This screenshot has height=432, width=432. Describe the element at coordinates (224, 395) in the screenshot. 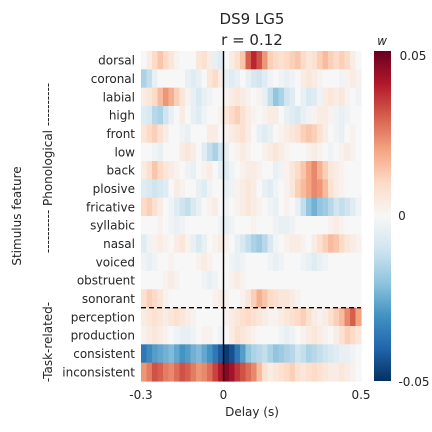

I see `x-tick-label: 0` at that location.